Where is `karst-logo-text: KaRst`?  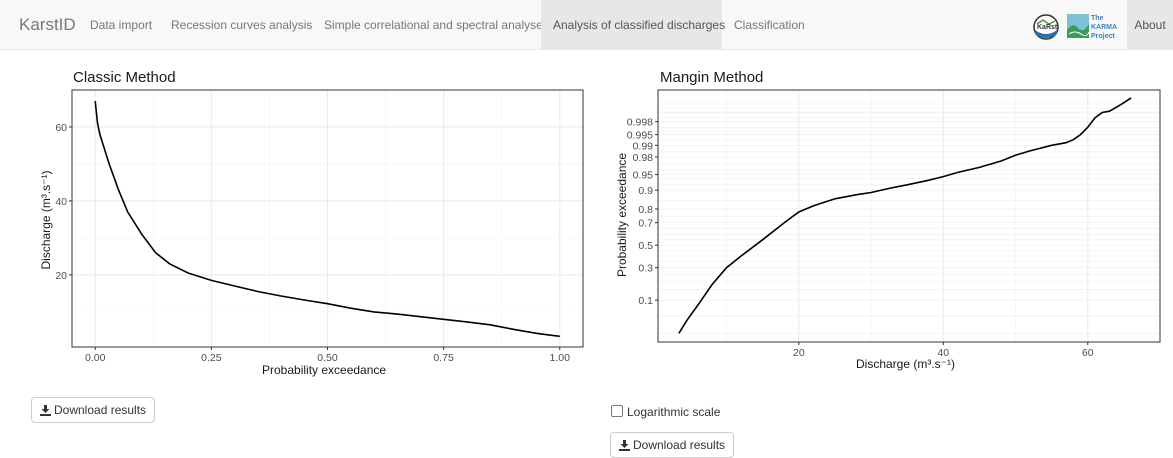 karst-logo-text: KaRst is located at coordinates (1047, 27).